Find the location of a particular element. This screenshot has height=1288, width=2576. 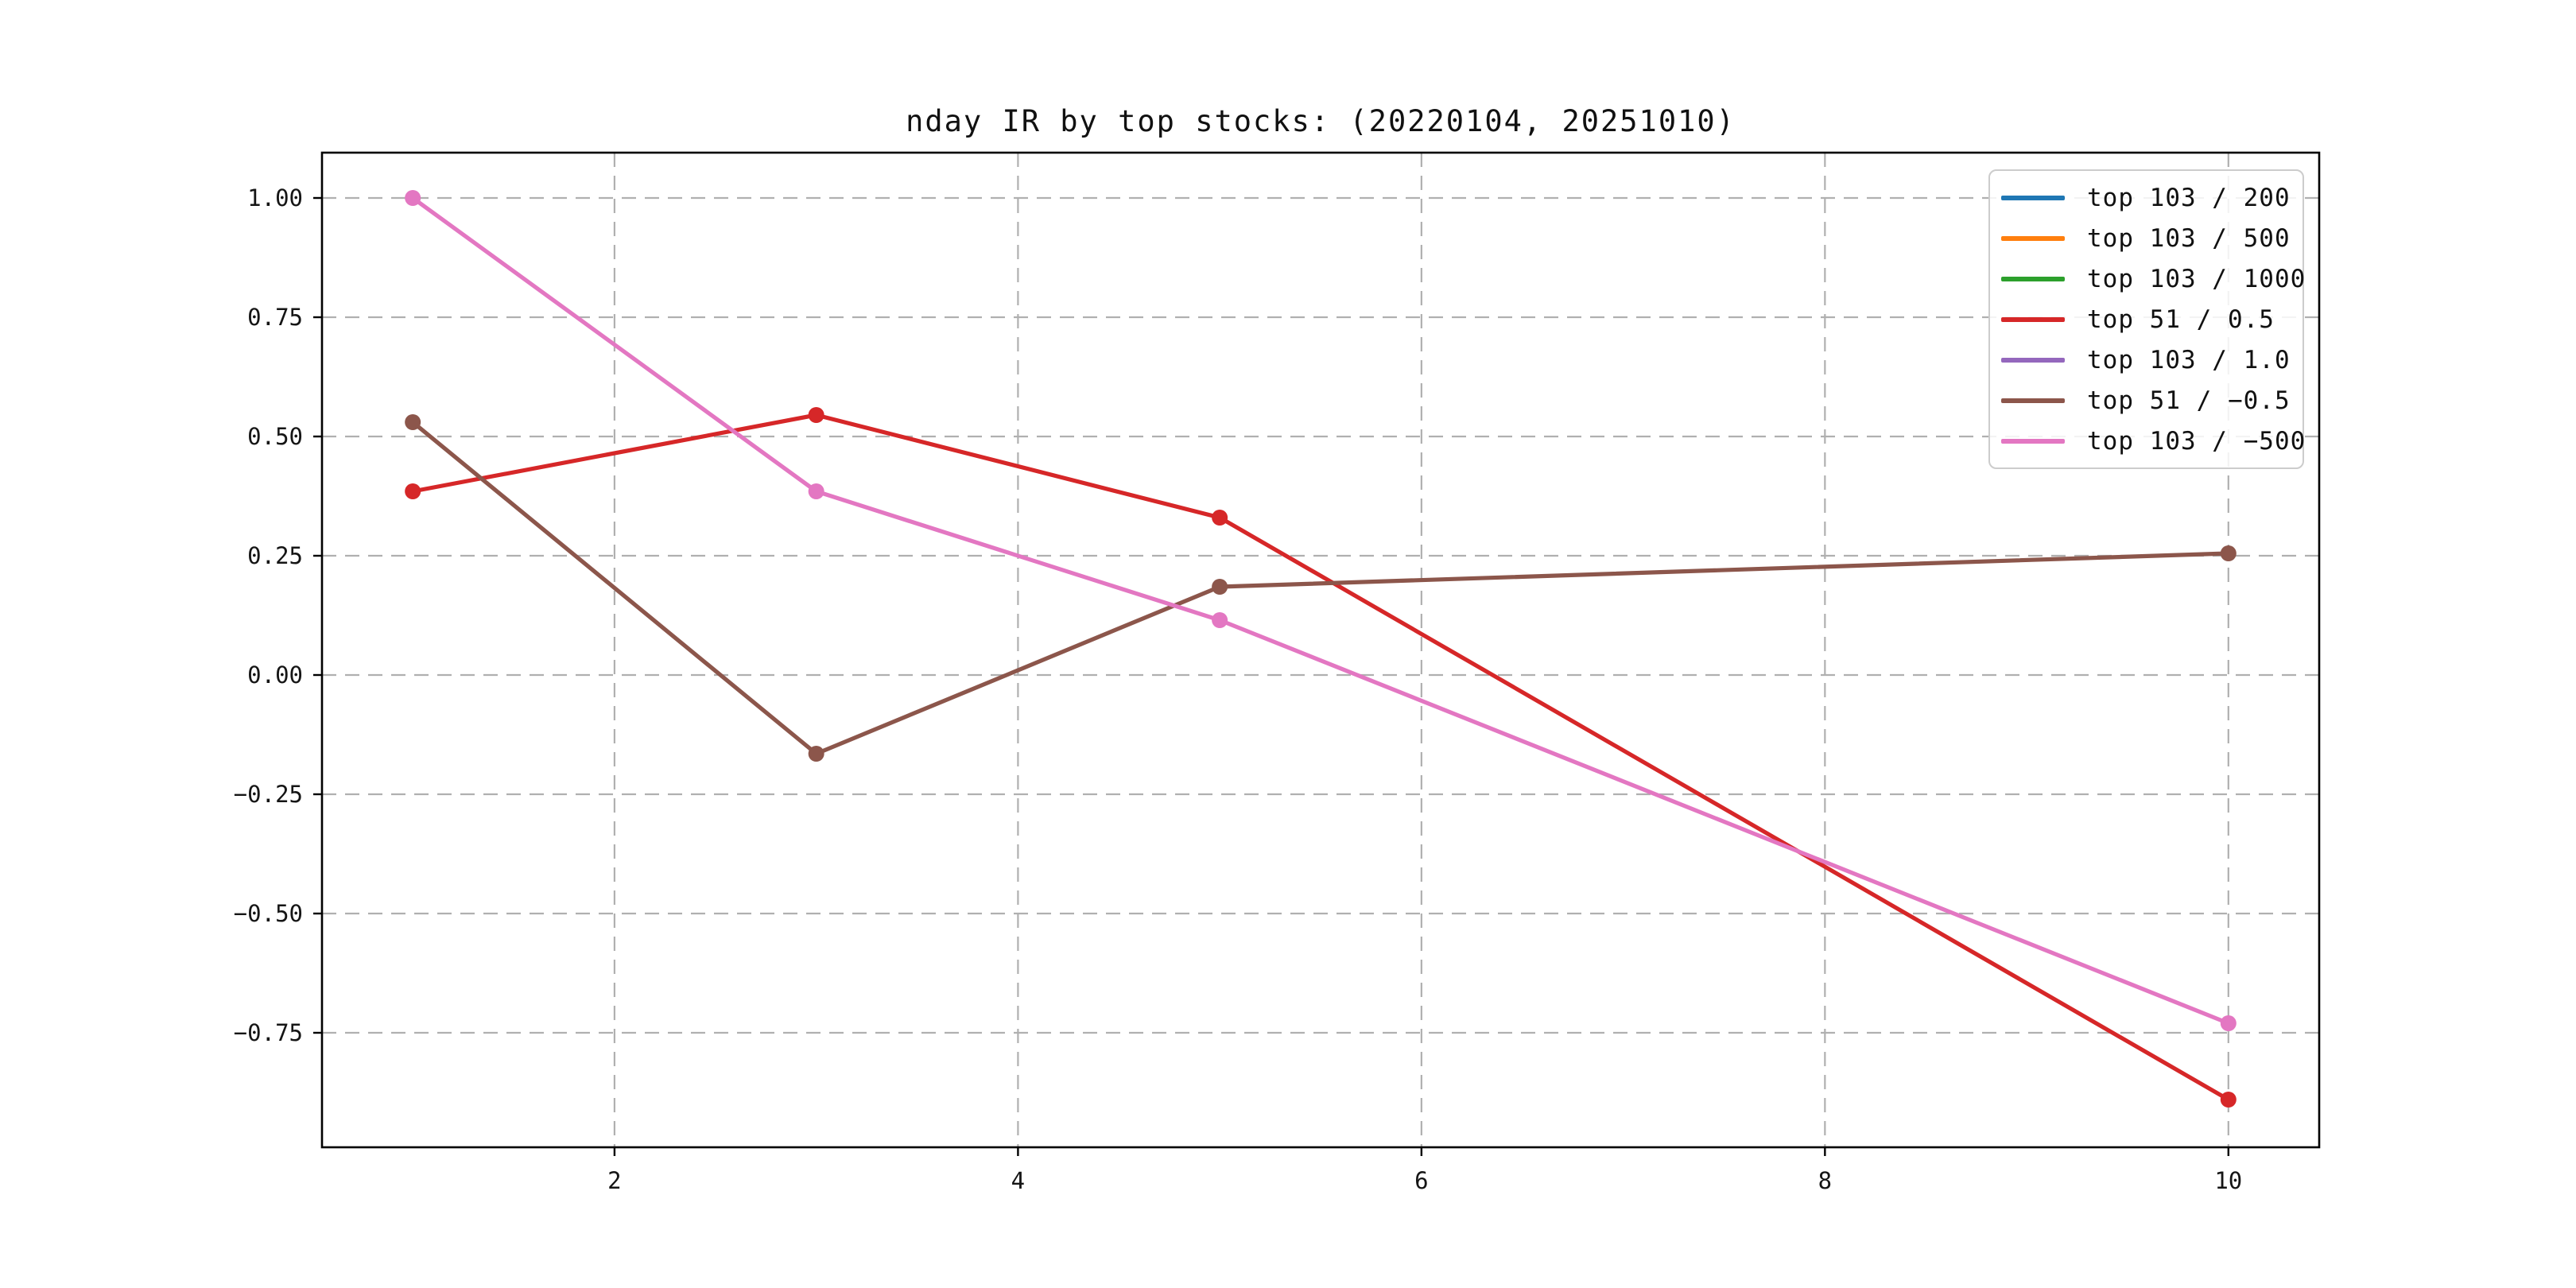

legend-item: top 103 / 1000 is located at coordinates (2148, 279).